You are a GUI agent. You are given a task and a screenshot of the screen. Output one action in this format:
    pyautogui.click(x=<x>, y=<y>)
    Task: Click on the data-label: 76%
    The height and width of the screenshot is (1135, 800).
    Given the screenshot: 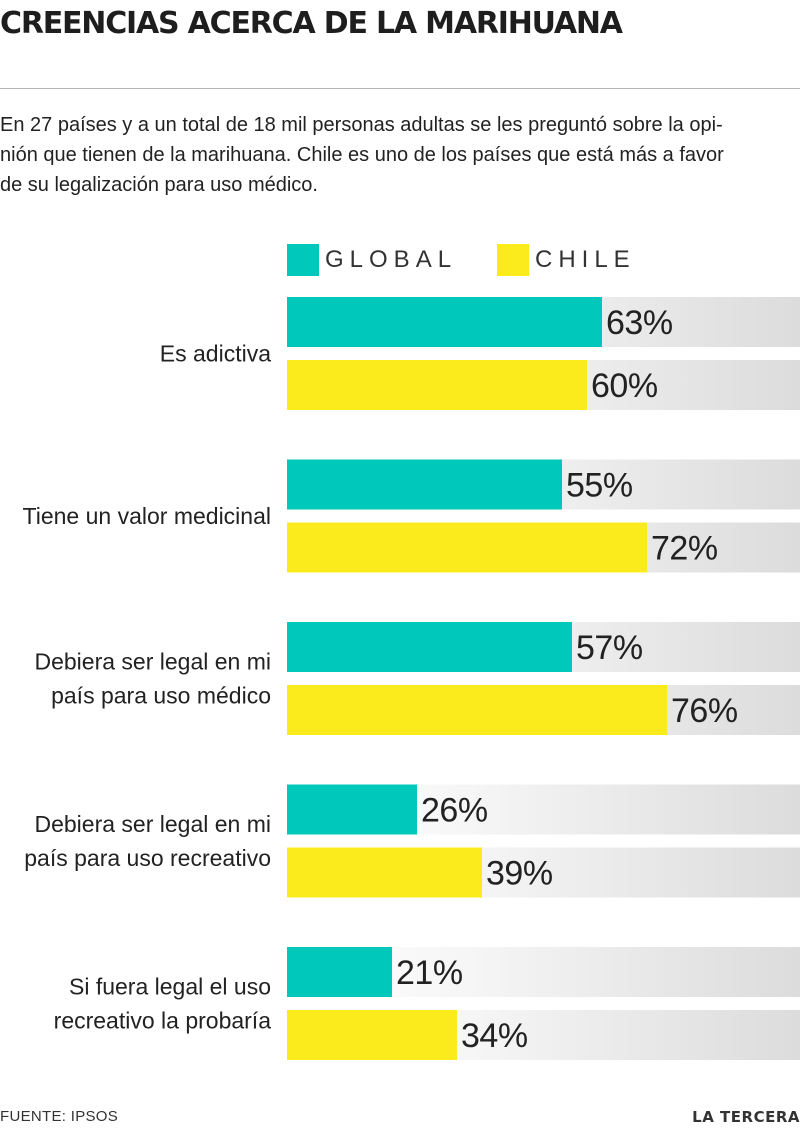 What is the action you would take?
    pyautogui.click(x=704, y=711)
    